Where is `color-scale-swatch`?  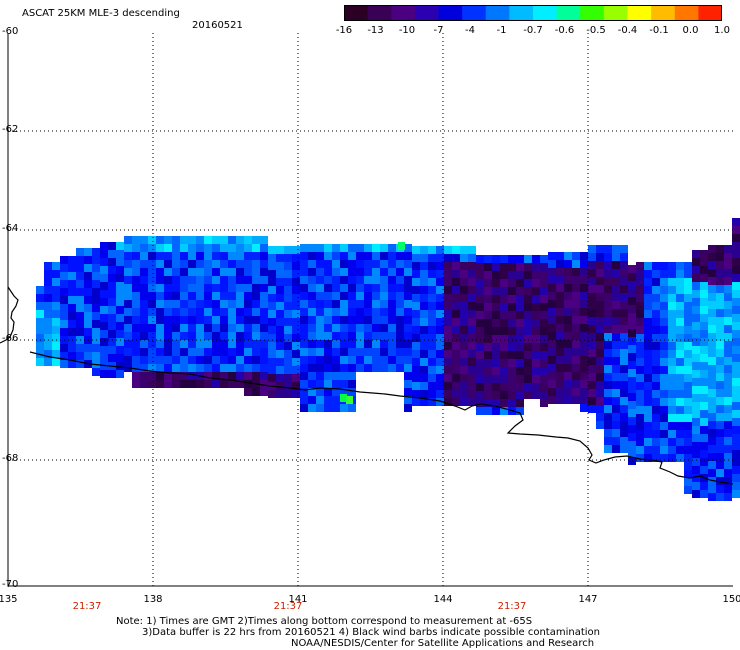 color-scale-swatch is located at coordinates (521, 13).